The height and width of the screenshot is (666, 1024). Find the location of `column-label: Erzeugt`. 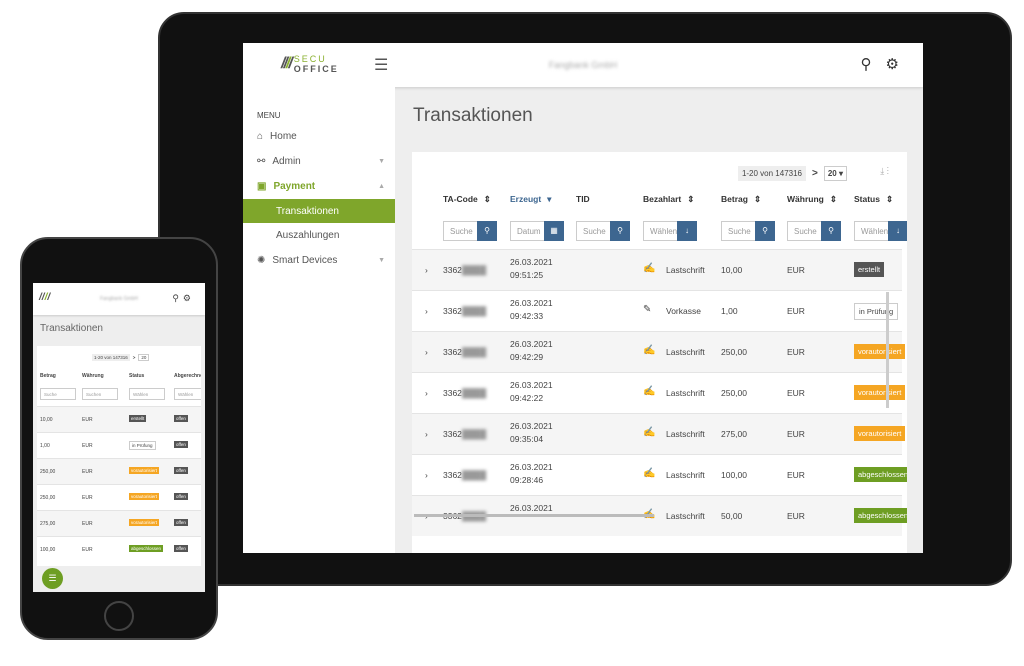

column-label: Erzeugt is located at coordinates (526, 199).